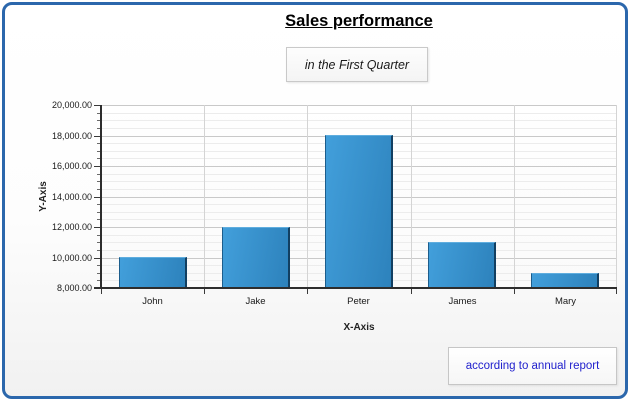  I want to click on x-axis-tick-labels: John Jake Peter James Mary, so click(359, 303).